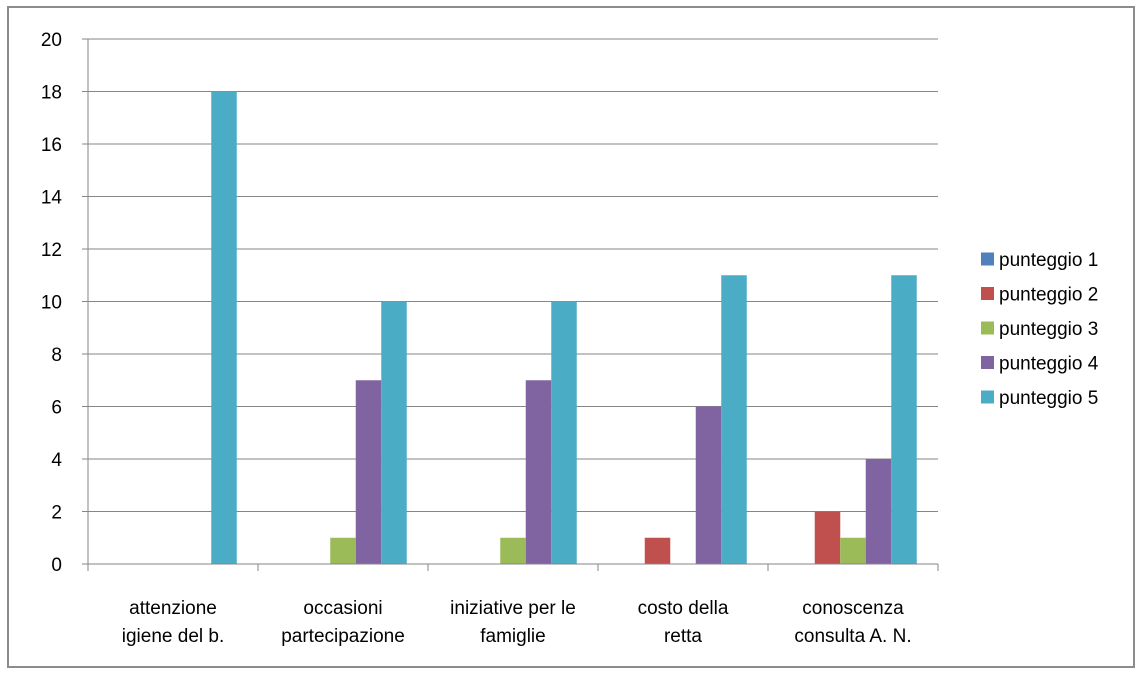  What do you see at coordinates (1048, 398) in the screenshot?
I see `legend-label: punteggio 5` at bounding box center [1048, 398].